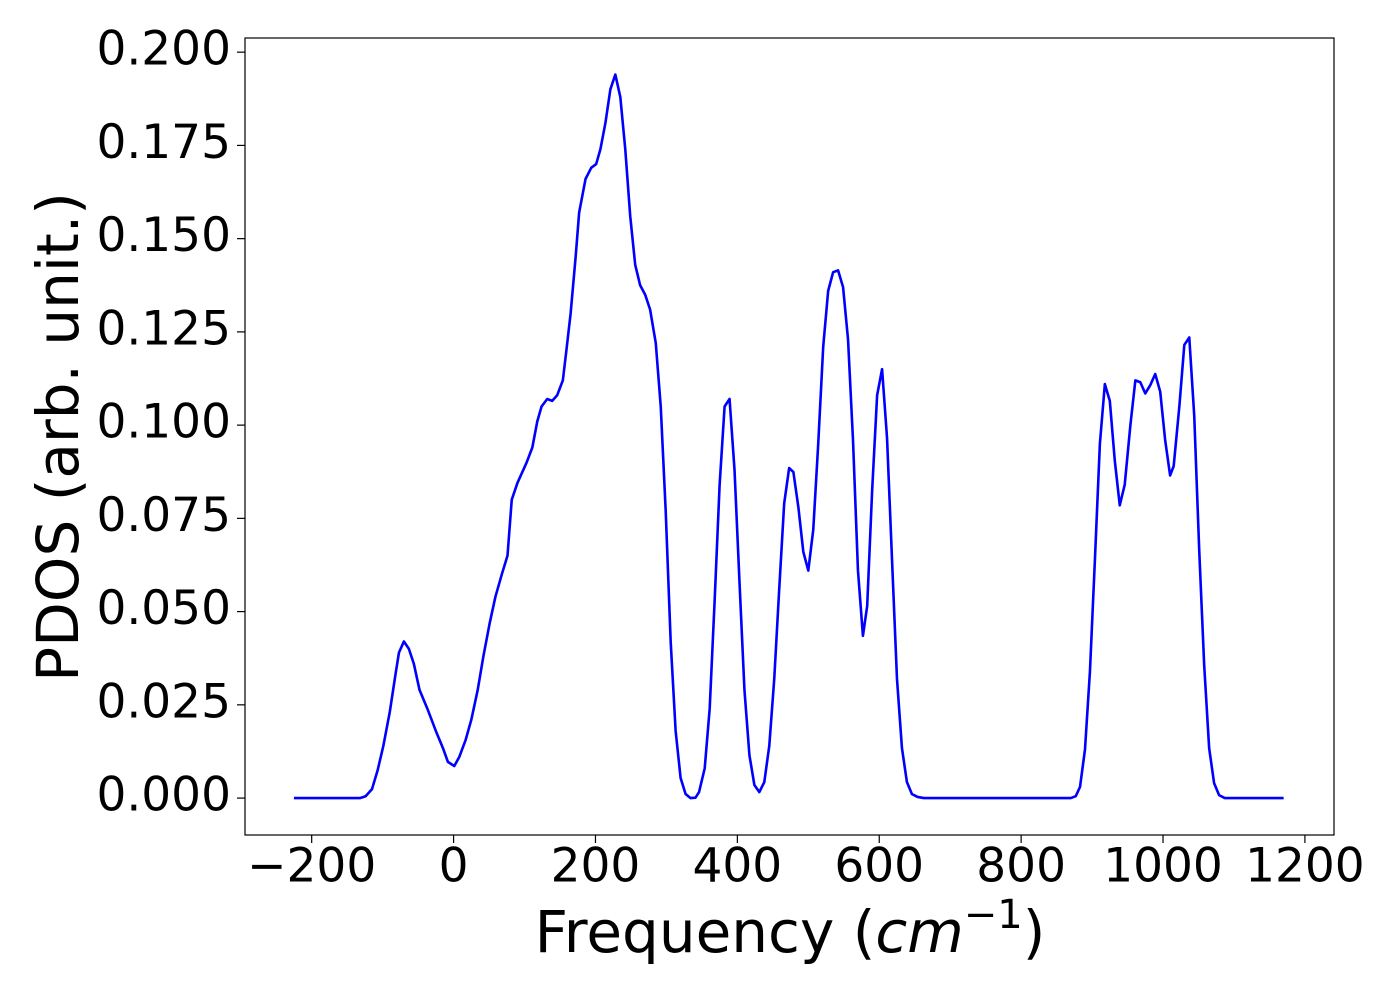 This screenshot has width=1400, height=1000. I want to click on x-tick-label: 1000, so click(1163, 866).